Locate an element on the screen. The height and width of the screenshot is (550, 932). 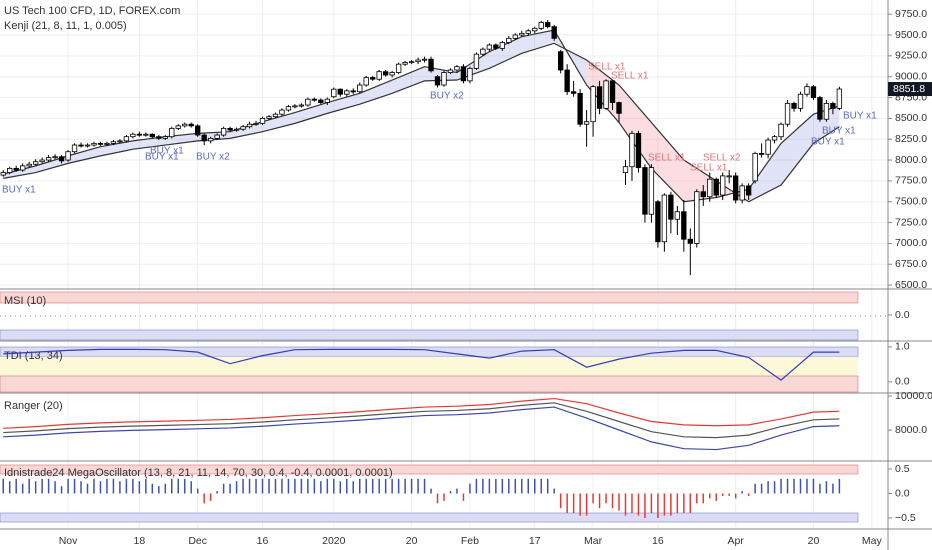
y-tick-label: 10000.0 is located at coordinates (913, 396).